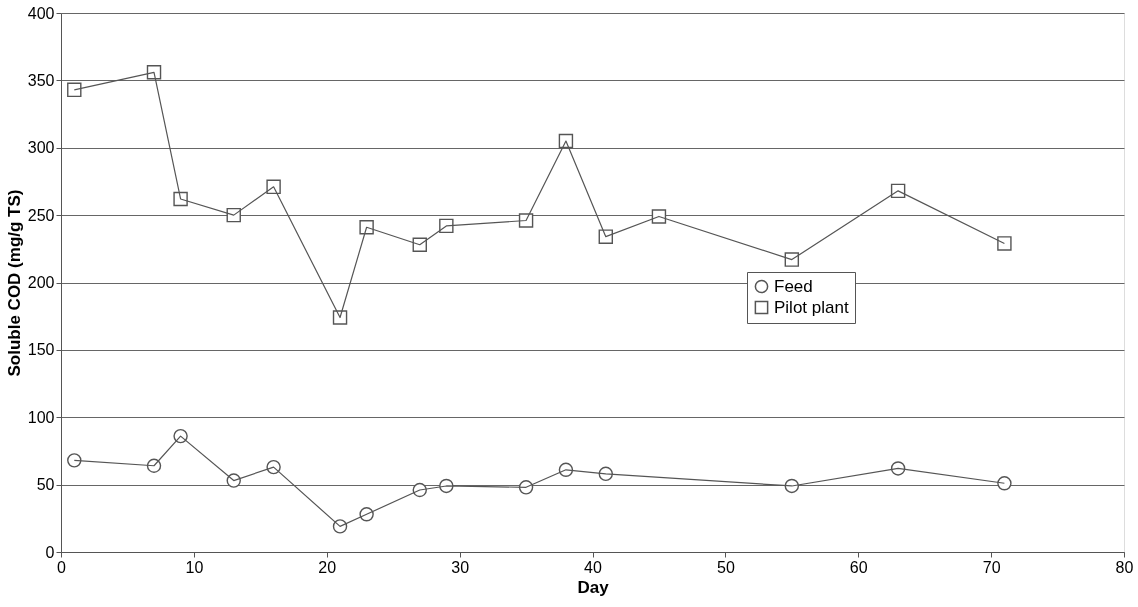  Describe the element at coordinates (41, 417) in the screenshot. I see `y-tick-label: 100` at that location.